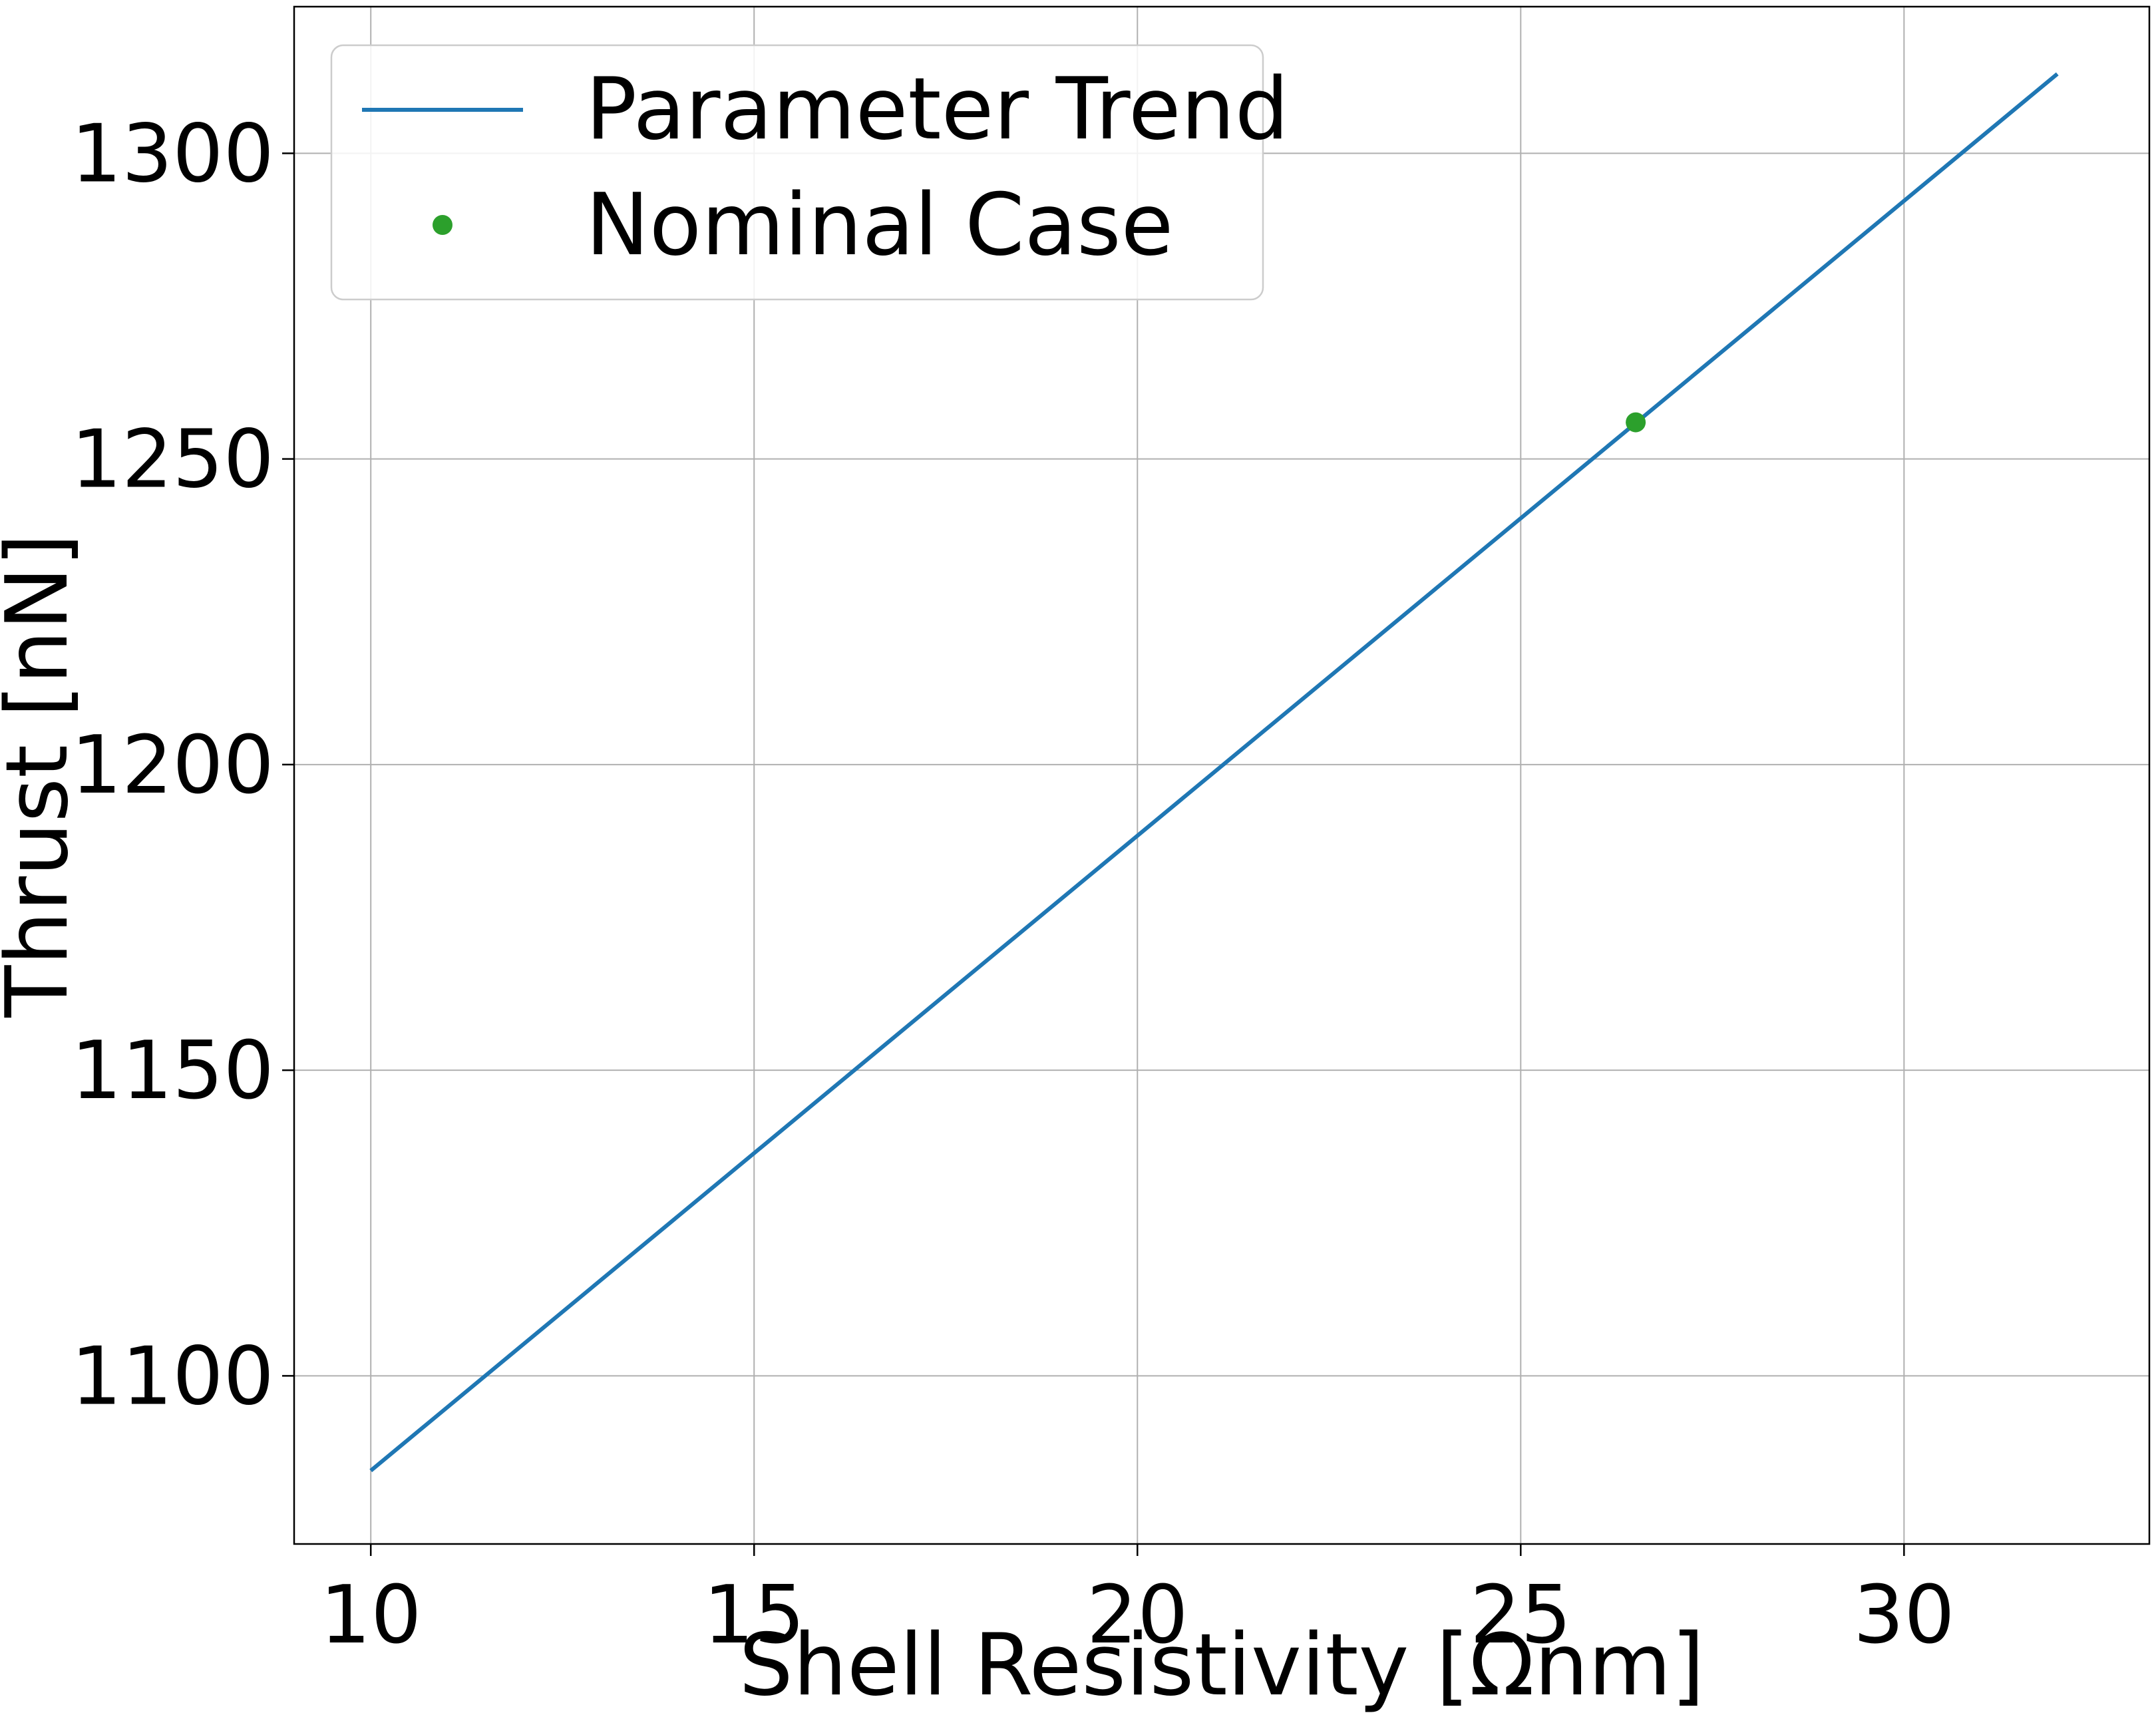 The height and width of the screenshot is (1719, 2156). Describe the element at coordinates (937, 109) in the screenshot. I see `legend-label-parameter-trend: Parameter Trend` at that location.